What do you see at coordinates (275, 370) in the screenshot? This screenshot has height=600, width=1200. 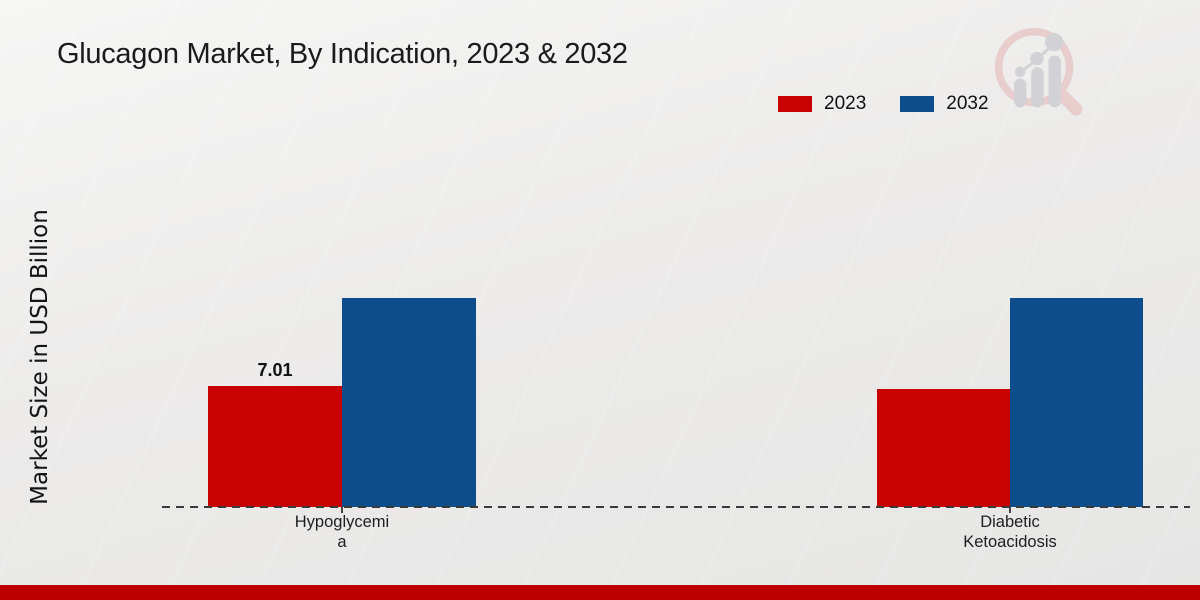 I see `bar-value-label: 7.01` at bounding box center [275, 370].